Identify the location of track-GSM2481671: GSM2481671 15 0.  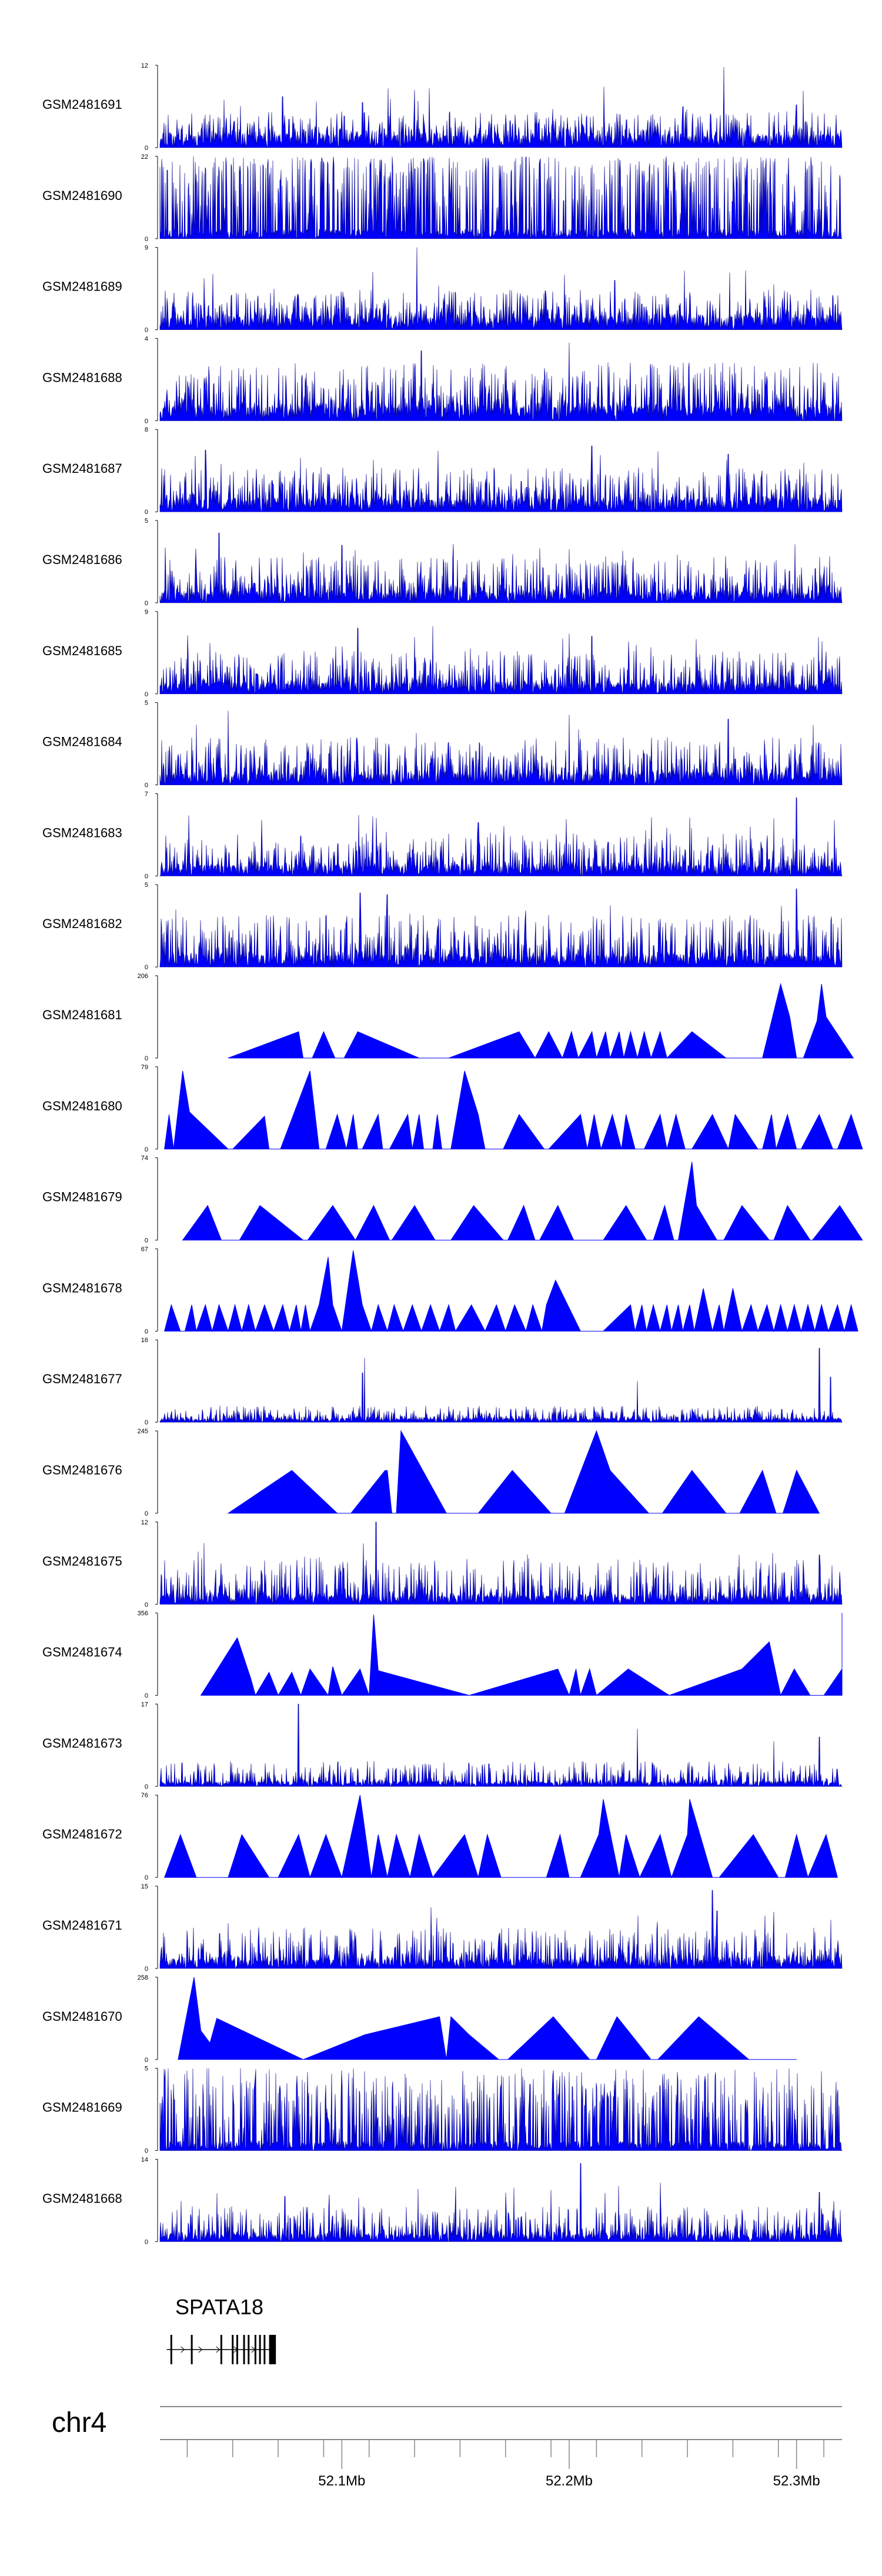
(442, 1928).